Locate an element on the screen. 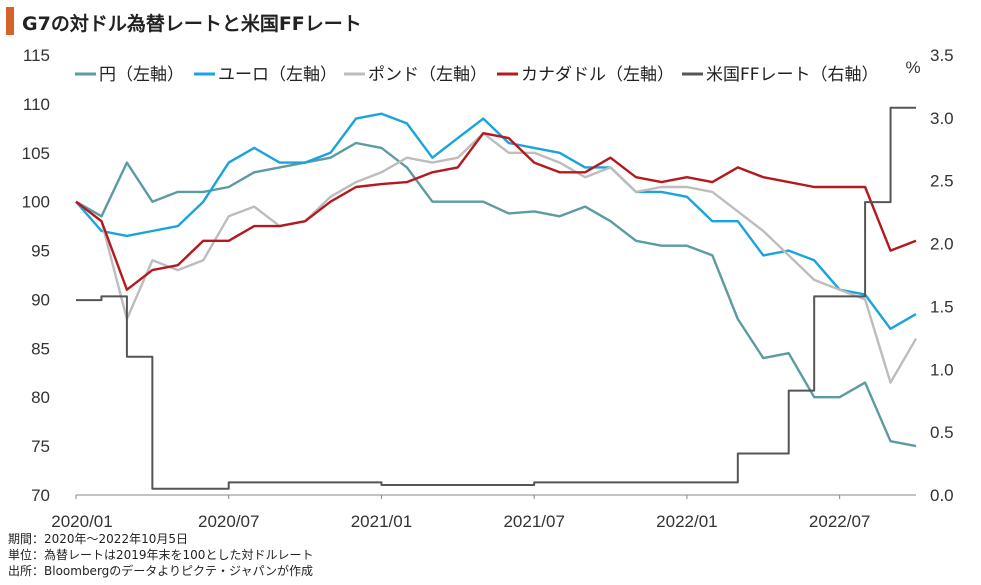 This screenshot has height=585, width=981. y-left-tick-label: 85 is located at coordinates (40, 348).